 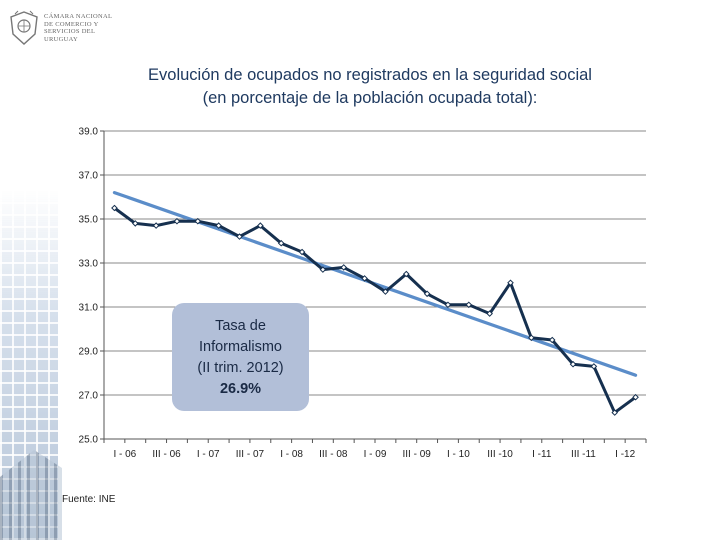 What do you see at coordinates (89, 132) in the screenshot?
I see `y-tick-label: 39.0` at bounding box center [89, 132].